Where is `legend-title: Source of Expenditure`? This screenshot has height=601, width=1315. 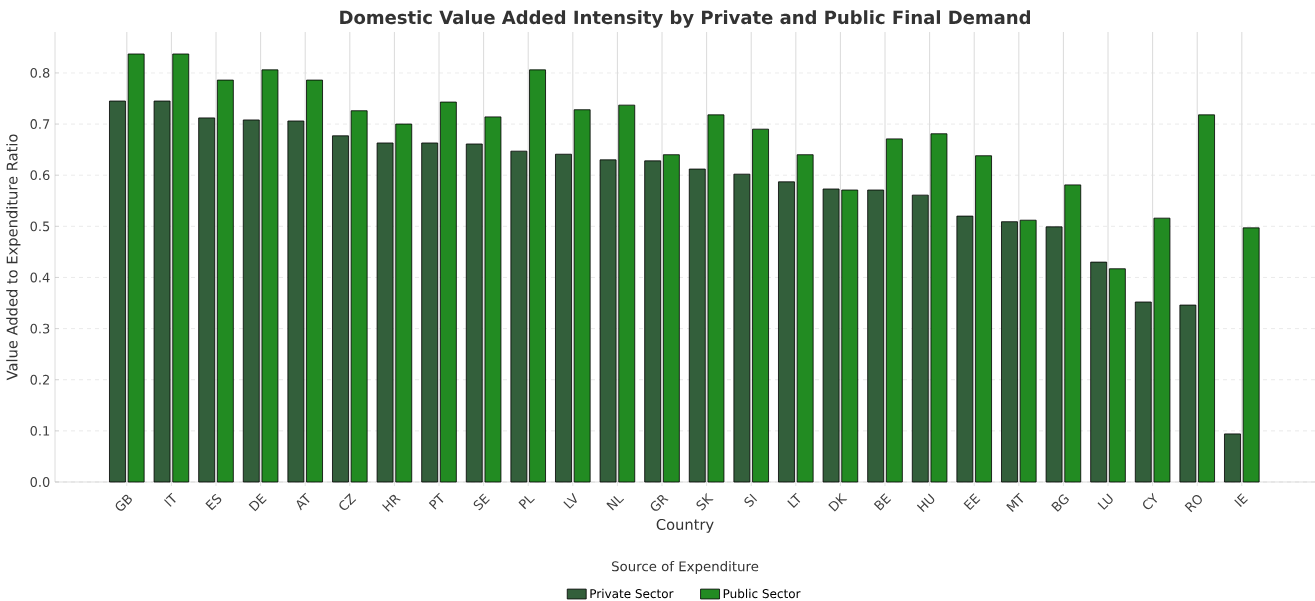
legend-title: Source of Expenditure is located at coordinates (685, 567).